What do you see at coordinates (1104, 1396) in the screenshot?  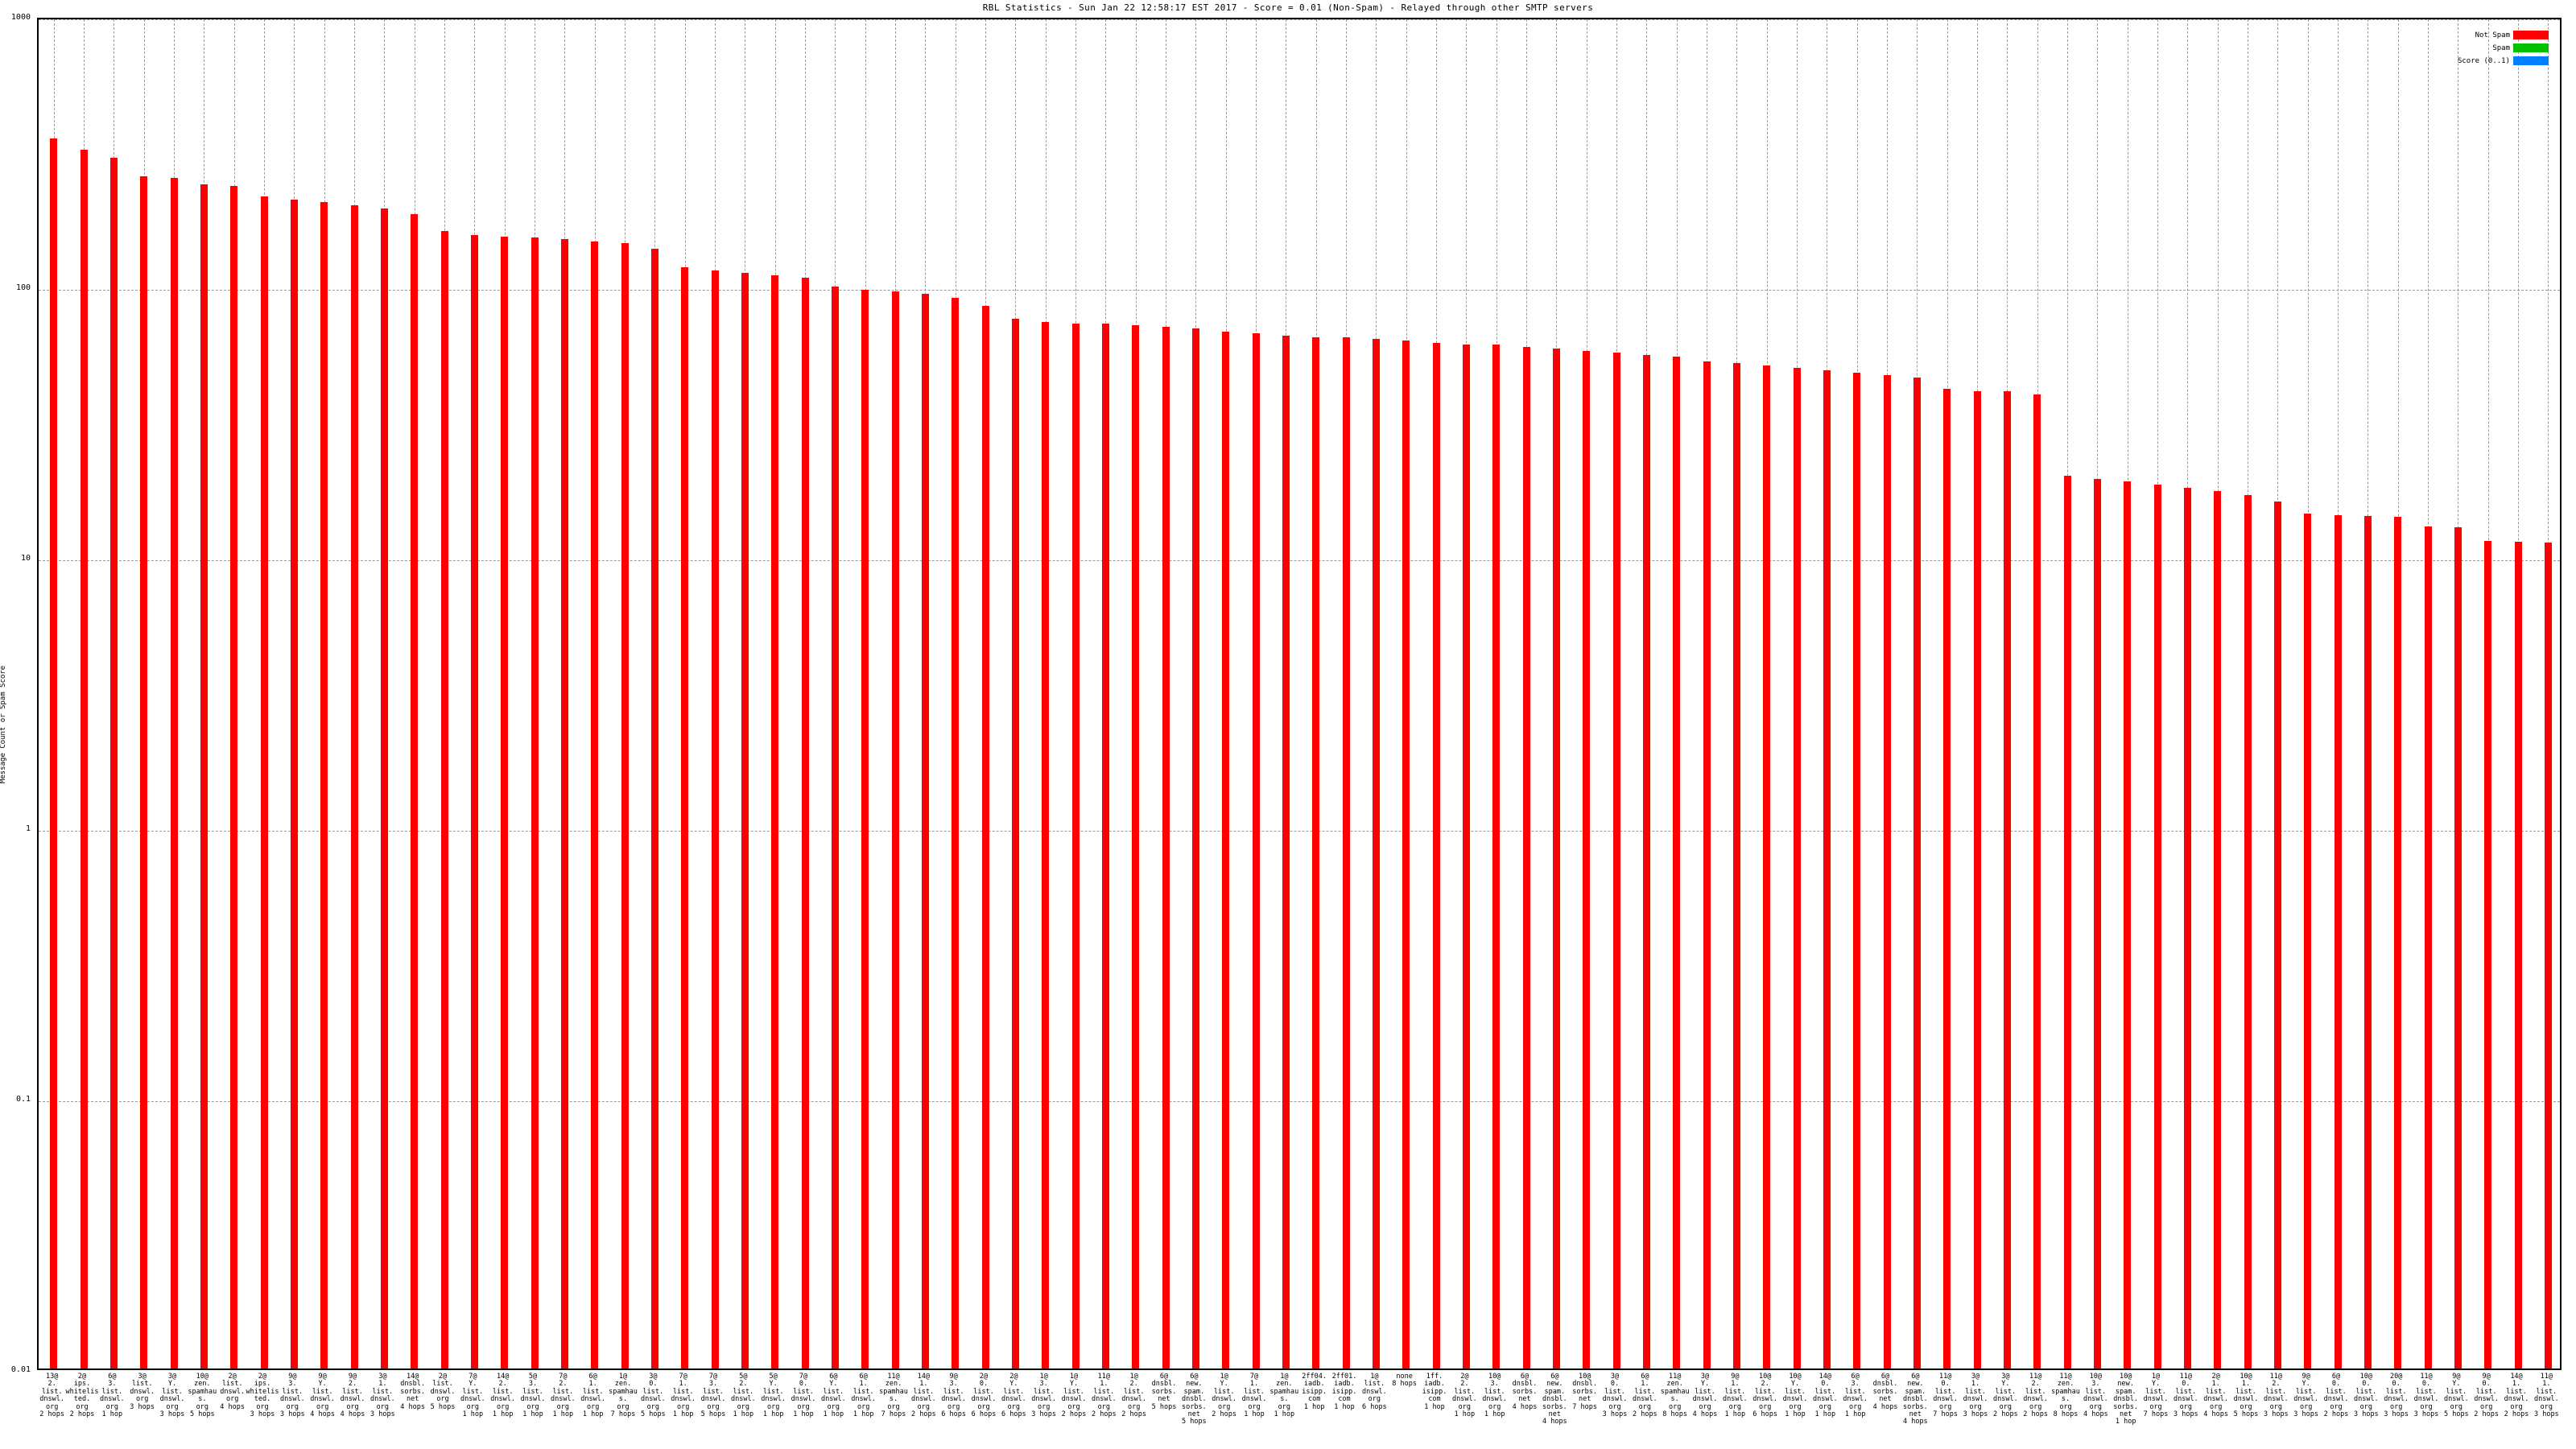 I see `x-tick-label: 11@ 1. list. dnswl. org 2 hops` at bounding box center [1104, 1396].